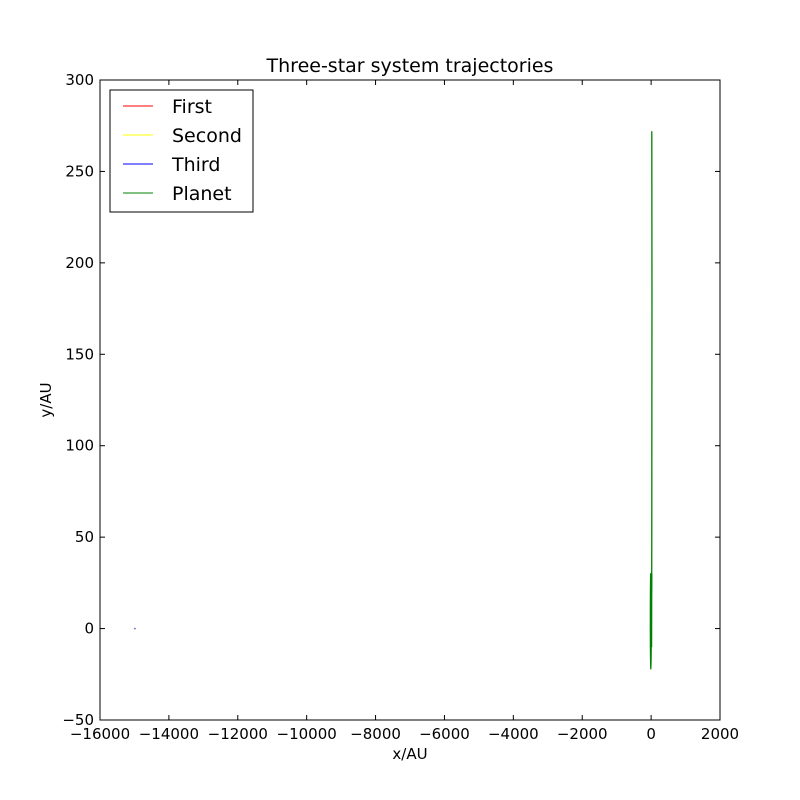 Image resolution: width=800 pixels, height=800 pixels. Describe the element at coordinates (89, 629) in the screenshot. I see `y-tick-label: 0` at that location.